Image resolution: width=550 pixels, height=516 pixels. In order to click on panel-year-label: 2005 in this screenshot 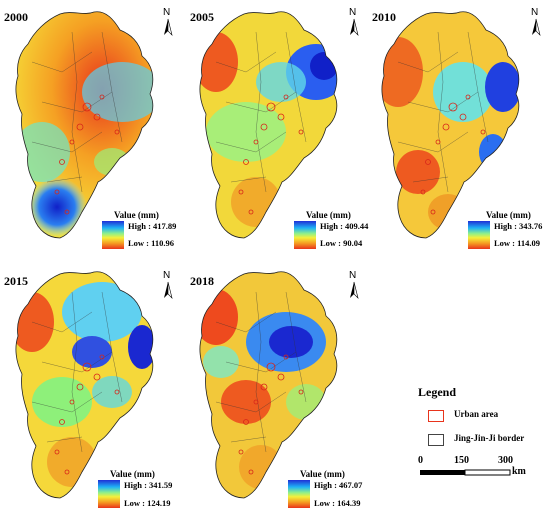, I will do `click(202, 17)`.